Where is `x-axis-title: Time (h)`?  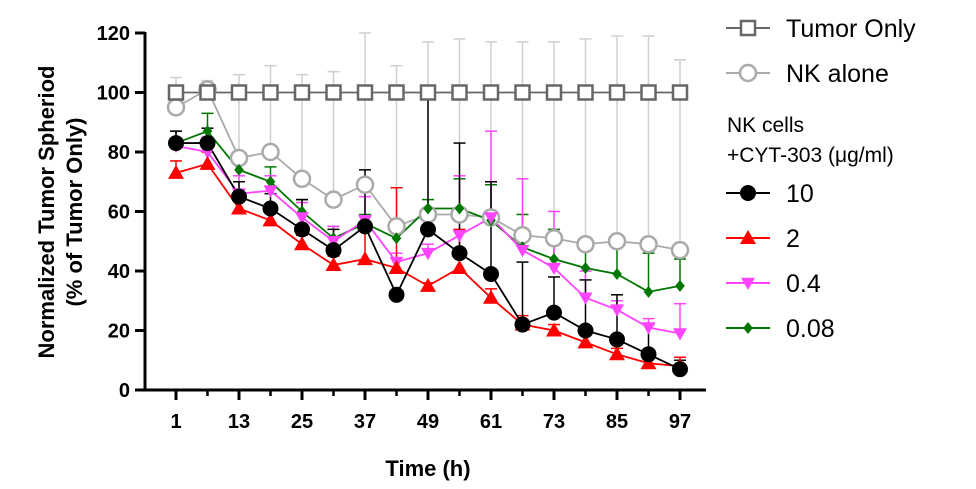
x-axis-title: Time (h) is located at coordinates (427, 468).